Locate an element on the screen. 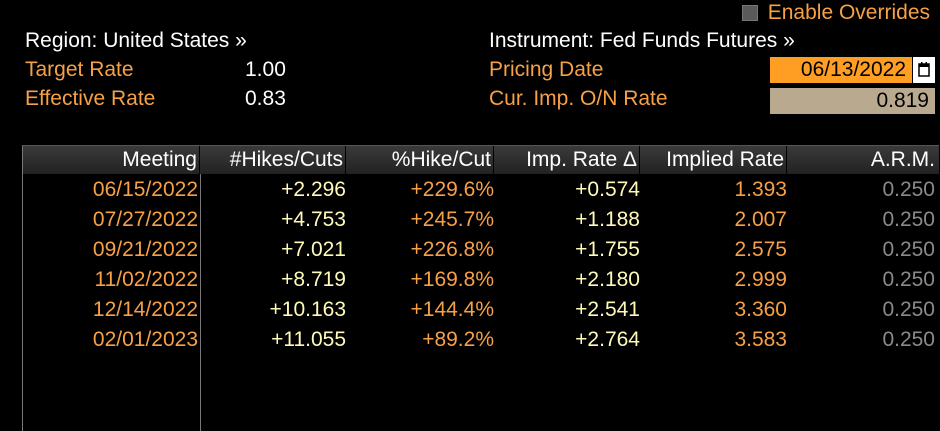 This screenshot has height=431, width=940. effective-rate-value: 0.83 is located at coordinates (265, 98).